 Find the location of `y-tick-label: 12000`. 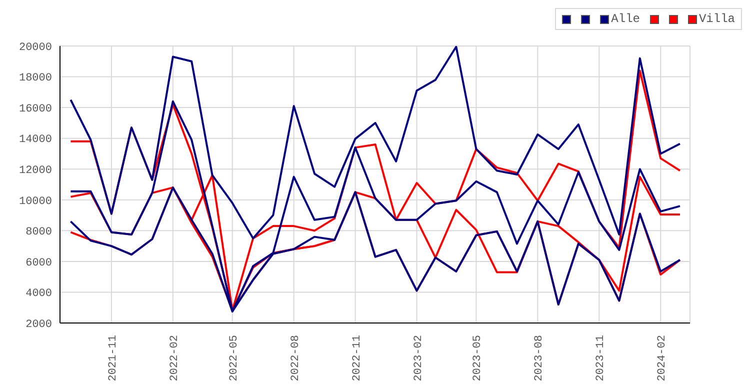

y-tick-label: 12000 is located at coordinates (35, 171).